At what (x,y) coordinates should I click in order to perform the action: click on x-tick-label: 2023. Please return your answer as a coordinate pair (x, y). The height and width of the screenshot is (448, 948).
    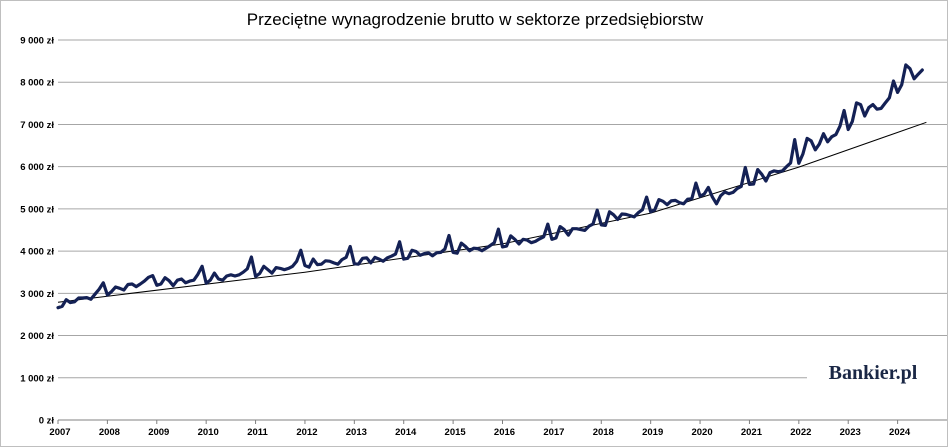
    Looking at the image, I should click on (850, 432).